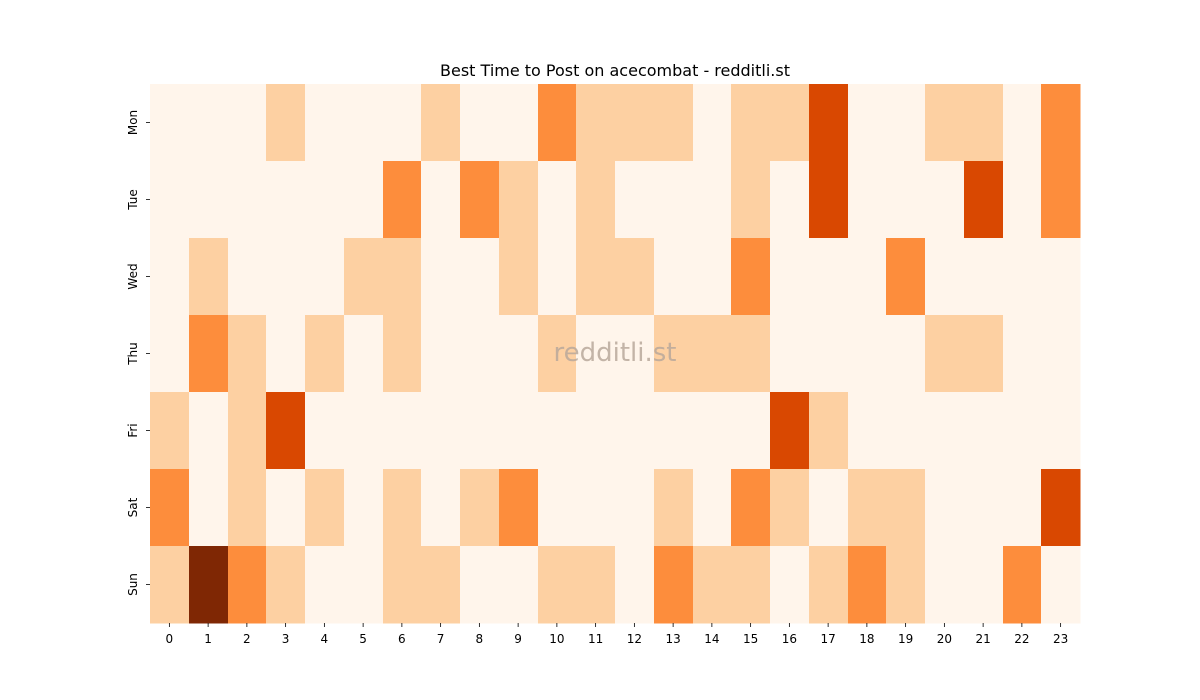 This screenshot has width=1200, height=700. What do you see at coordinates (133, 354) in the screenshot?
I see `y-tick-label: Thu` at bounding box center [133, 354].